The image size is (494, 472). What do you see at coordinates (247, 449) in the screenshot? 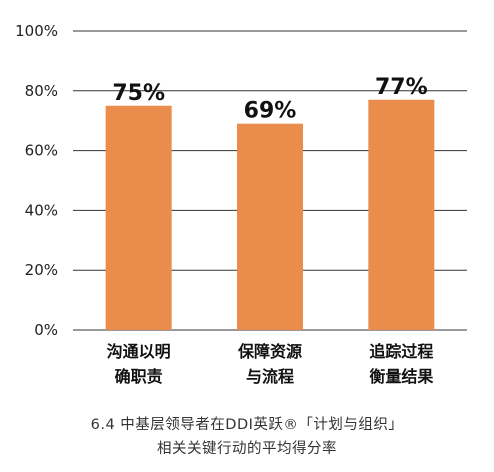
I see `caption-line-2: 相关关键行动的平均得分率` at bounding box center [247, 449].